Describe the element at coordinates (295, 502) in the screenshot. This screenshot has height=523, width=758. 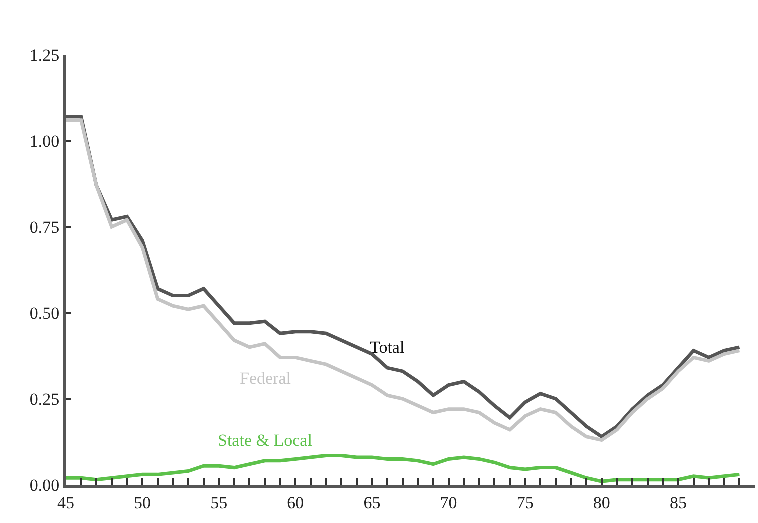
I see `x-tick-label: 60` at that location.